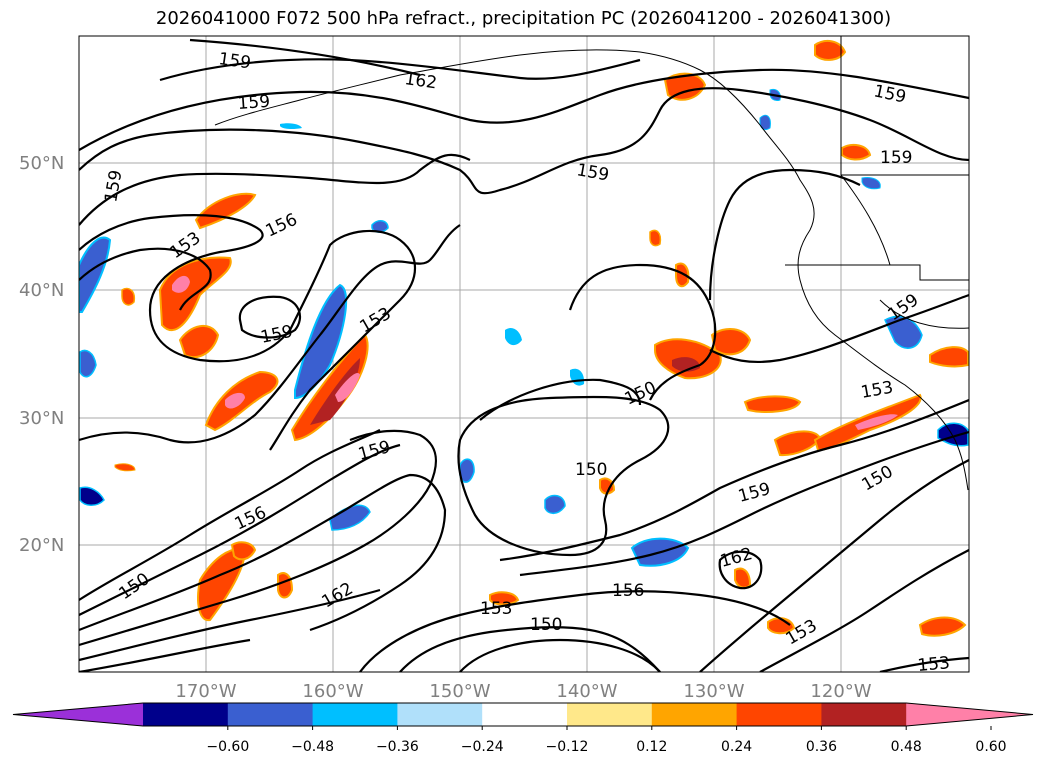  I want to click on lon-label: 150°W, so click(459, 691).